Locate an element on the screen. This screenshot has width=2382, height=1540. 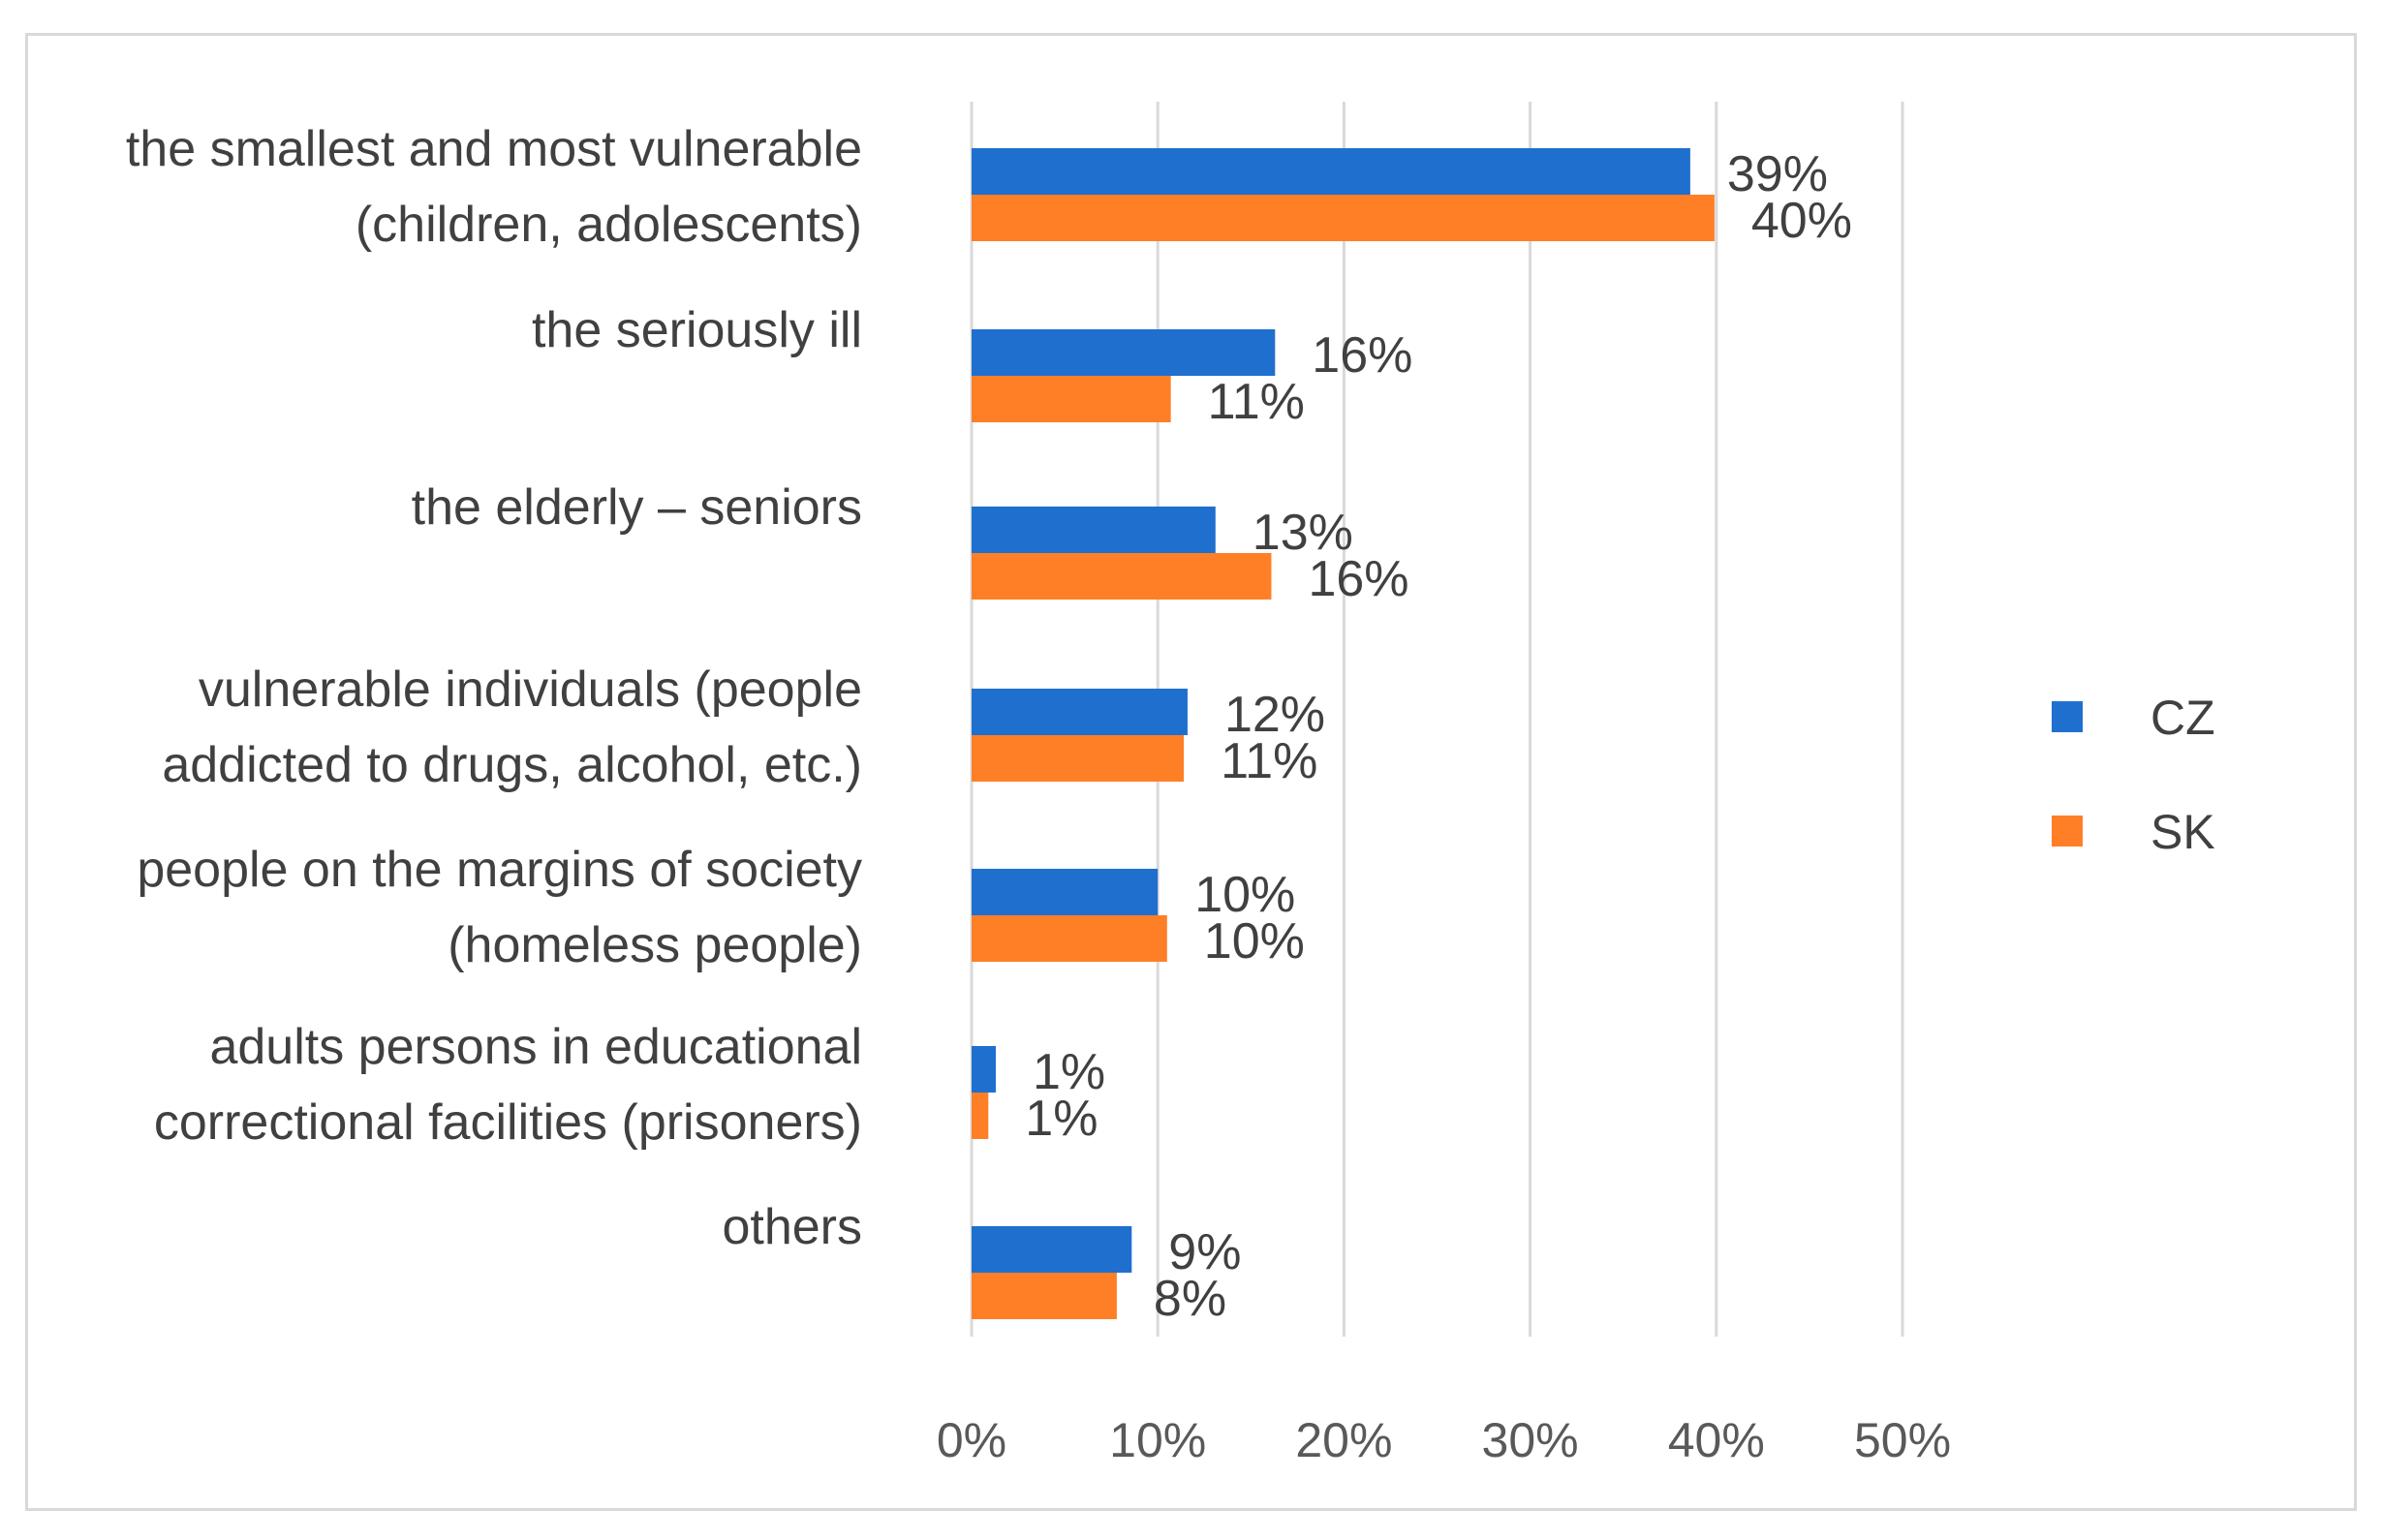
x-tick-label: 0% is located at coordinates (971, 1440).